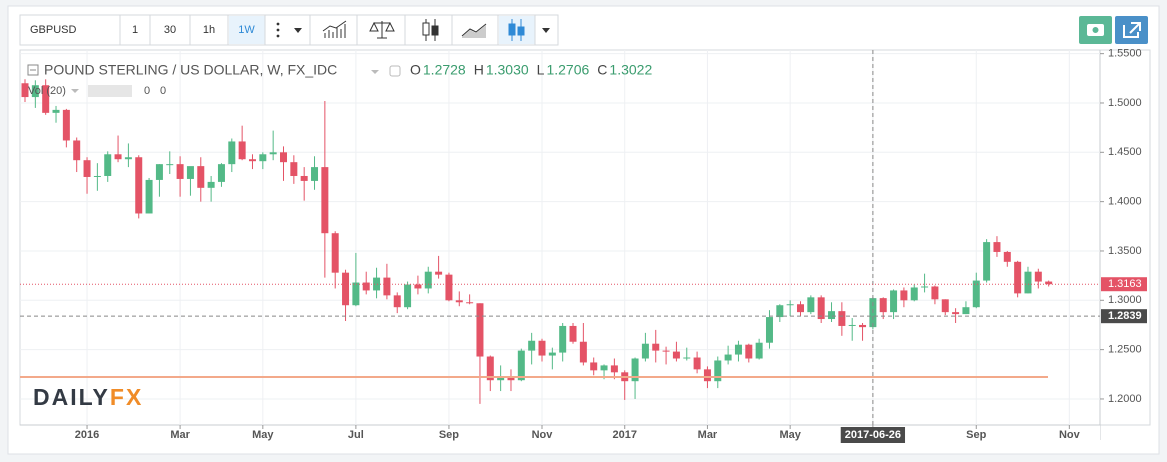 The image size is (1167, 462). What do you see at coordinates (382, 30) in the screenshot?
I see `compare-button` at bounding box center [382, 30].